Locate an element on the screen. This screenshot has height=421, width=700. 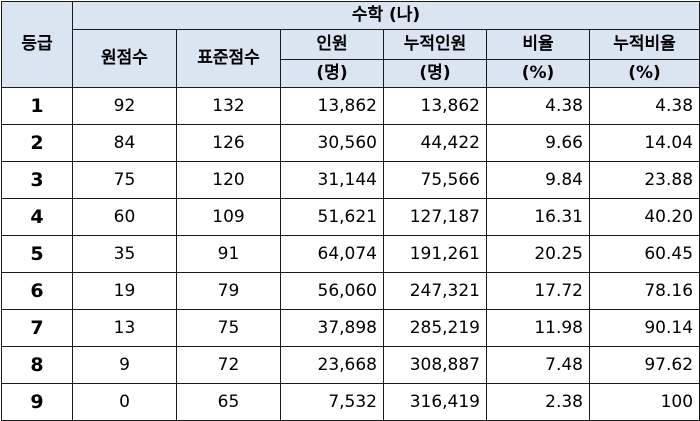
cell-std-score: 79 is located at coordinates (228, 291).